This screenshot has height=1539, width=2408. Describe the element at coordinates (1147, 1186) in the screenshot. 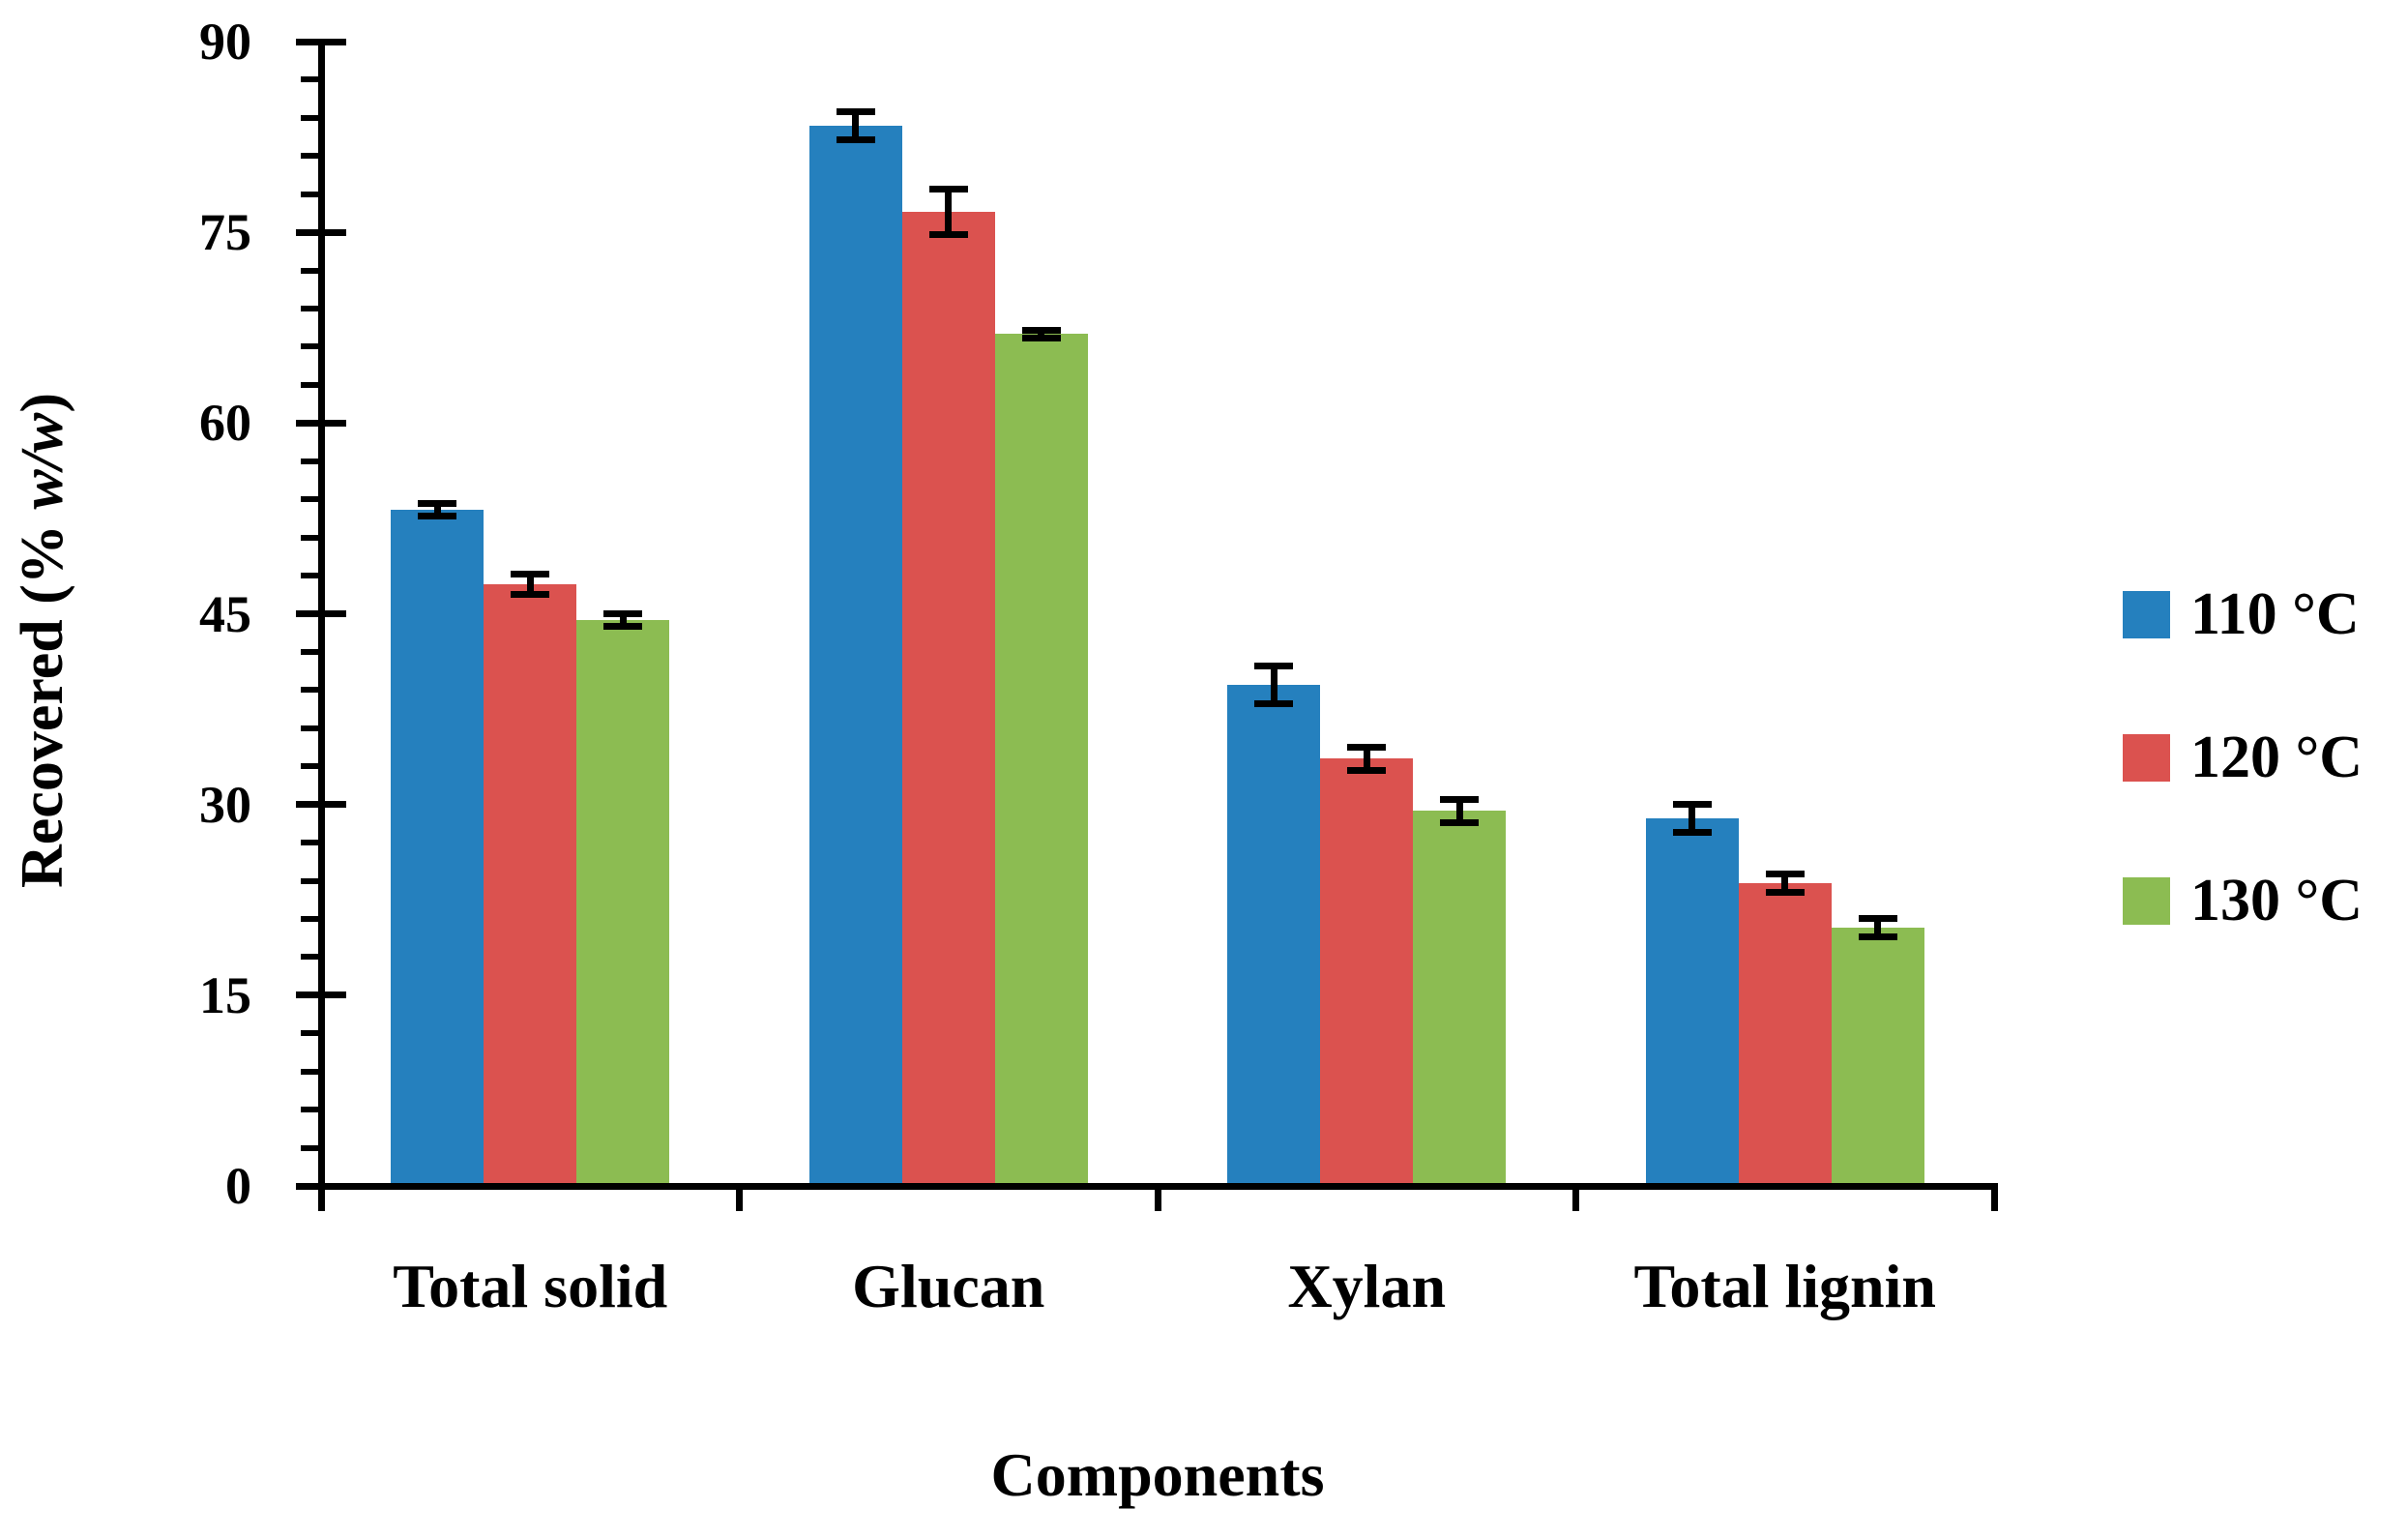

I see `x-axis-line` at that location.